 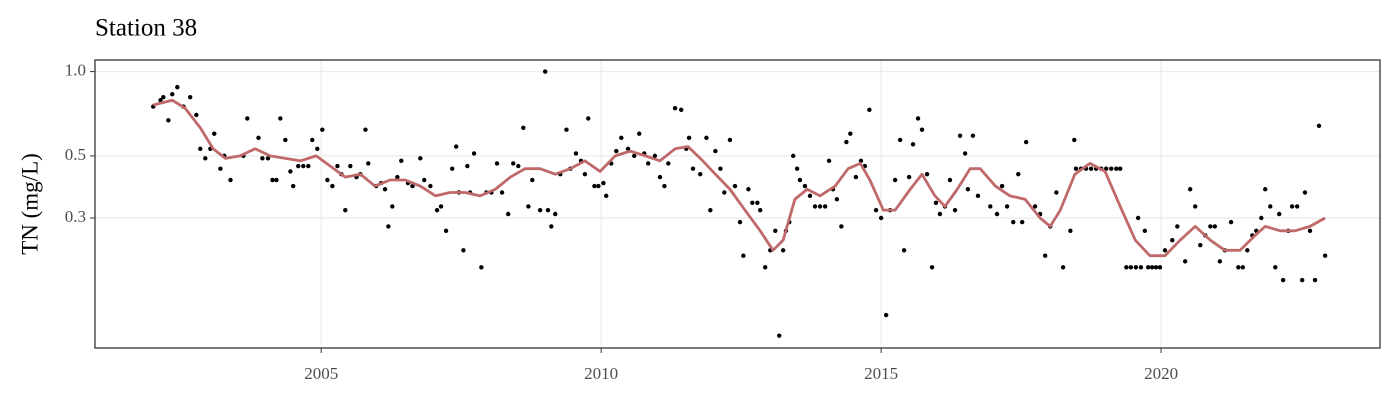 What do you see at coordinates (601, 373) in the screenshot?
I see `x-tick-label: 2010` at bounding box center [601, 373].